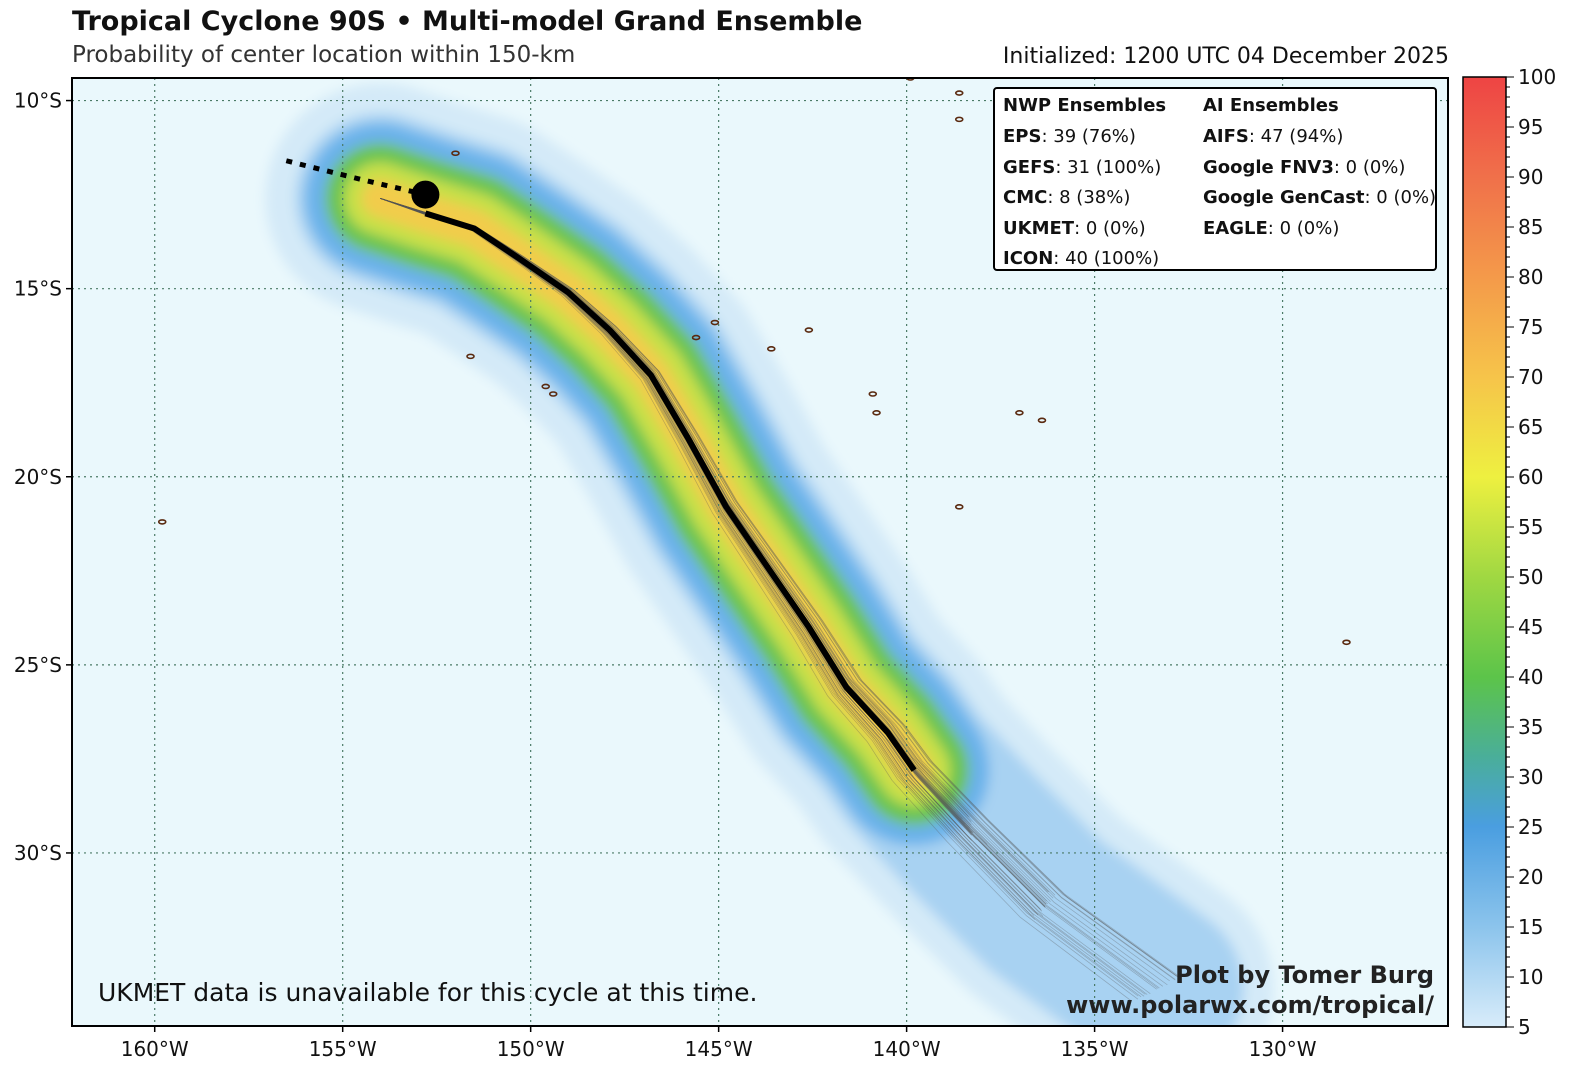 Image resolution: width=1575 pixels, height=1076 pixels. What do you see at coordinates (719, 1049) in the screenshot?
I see `lon-tick-label: 145°W` at bounding box center [719, 1049].